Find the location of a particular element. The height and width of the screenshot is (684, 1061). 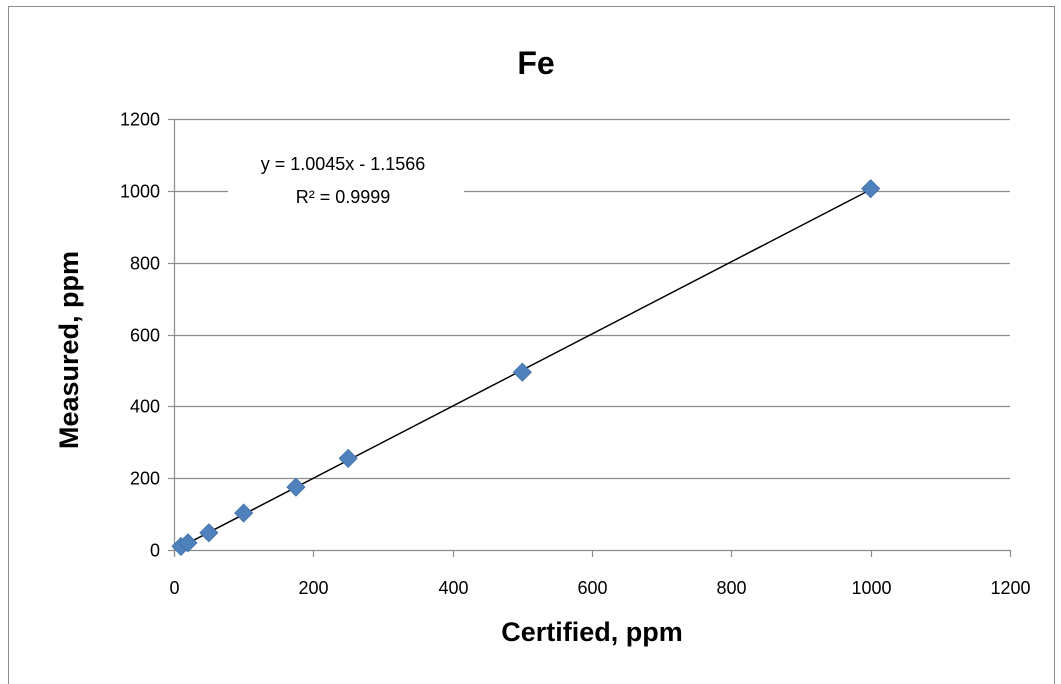

y-tick-label-1: 200 is located at coordinates (145, 479).